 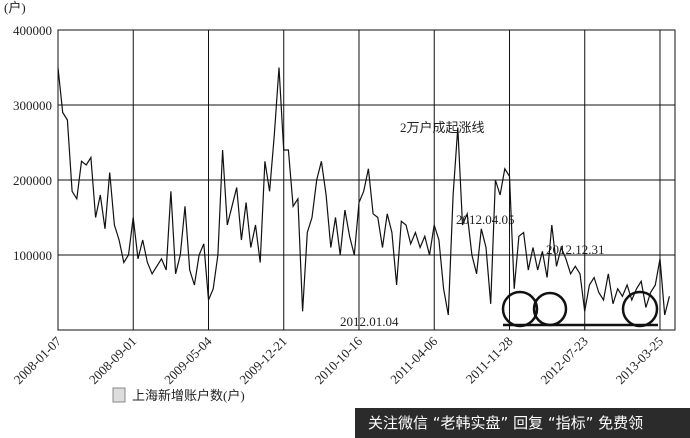 What do you see at coordinates (32, 30) in the screenshot?
I see `y-tick-label: 400000` at bounding box center [32, 30].